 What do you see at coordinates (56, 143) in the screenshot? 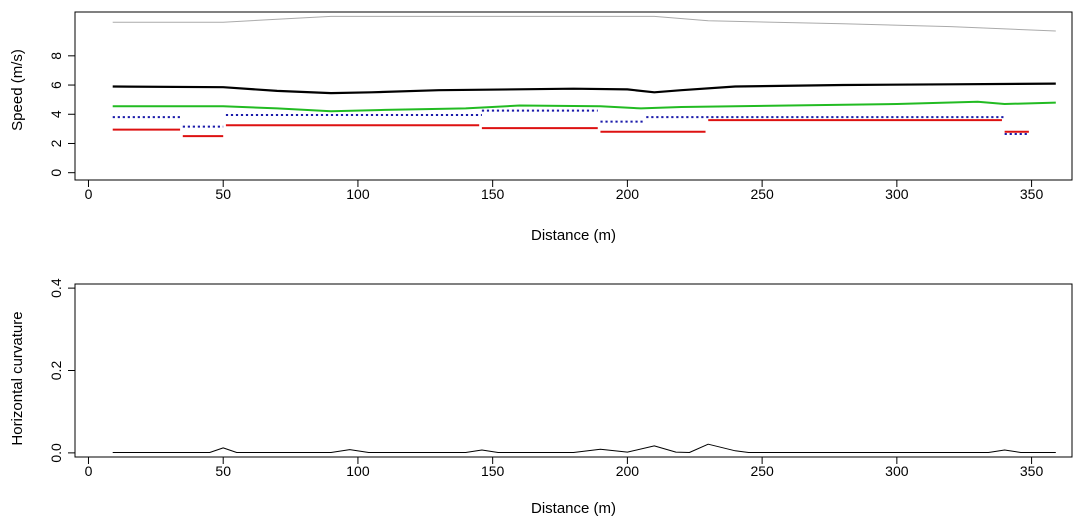
I see `y-tick-label: 2` at bounding box center [56, 143].